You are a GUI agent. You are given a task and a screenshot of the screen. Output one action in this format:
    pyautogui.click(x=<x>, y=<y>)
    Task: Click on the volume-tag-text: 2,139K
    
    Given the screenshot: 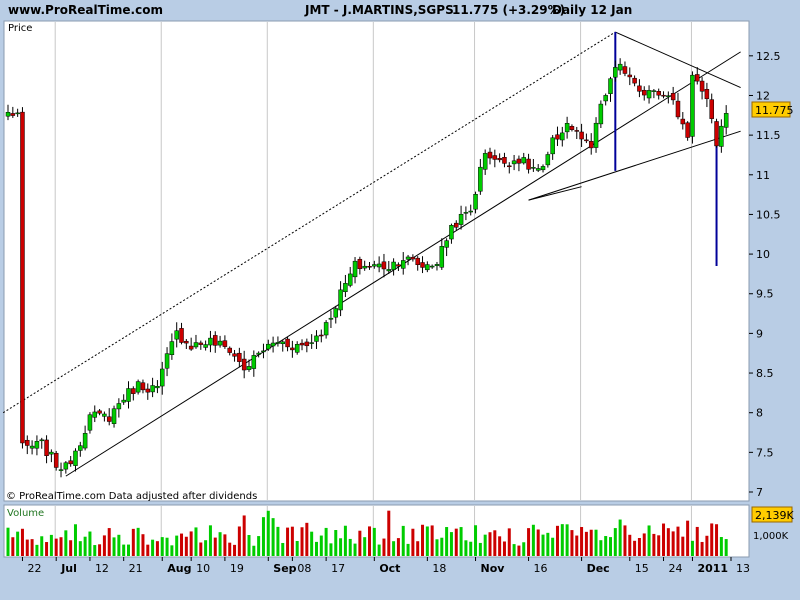 What is the action you would take?
    pyautogui.click(x=774, y=515)
    